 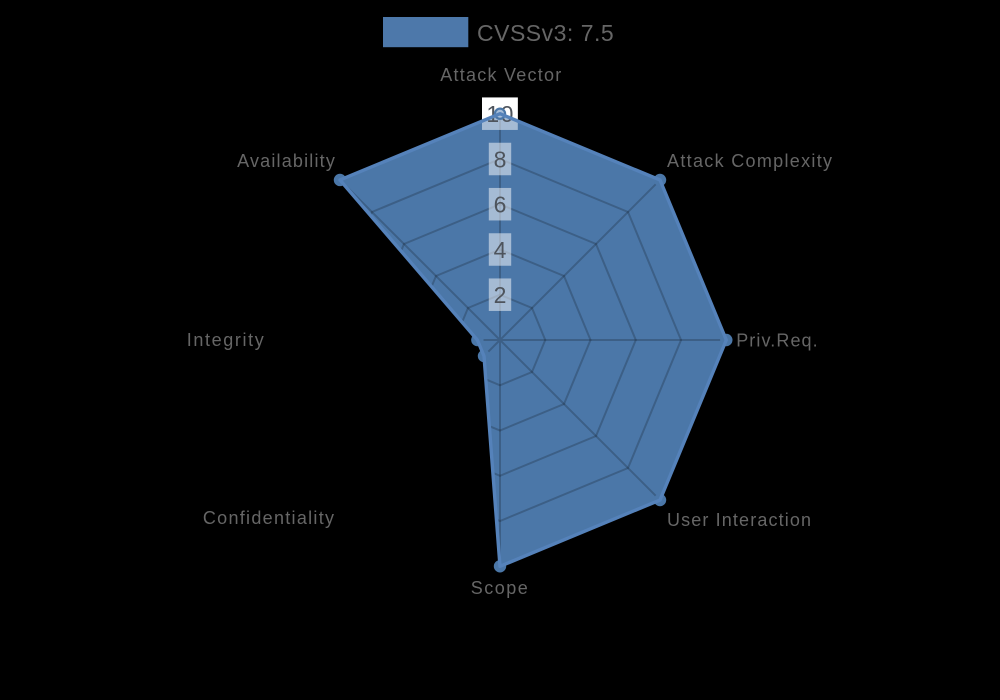 What do you see at coordinates (500, 250) in the screenshot?
I see `svg-text: 4` at bounding box center [500, 250].